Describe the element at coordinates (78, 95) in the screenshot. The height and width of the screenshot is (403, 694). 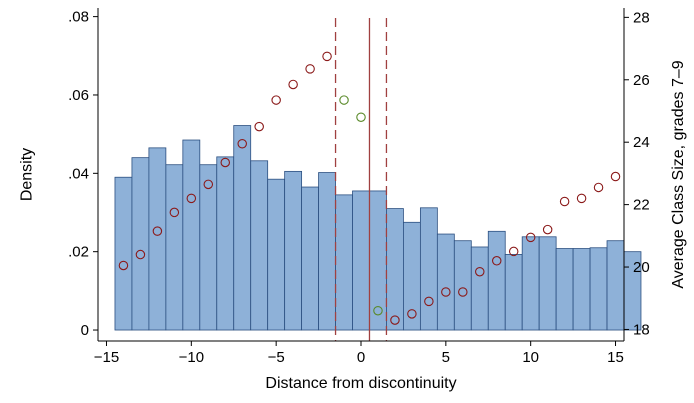
I see `y-tick-label-3: .06` at that location.